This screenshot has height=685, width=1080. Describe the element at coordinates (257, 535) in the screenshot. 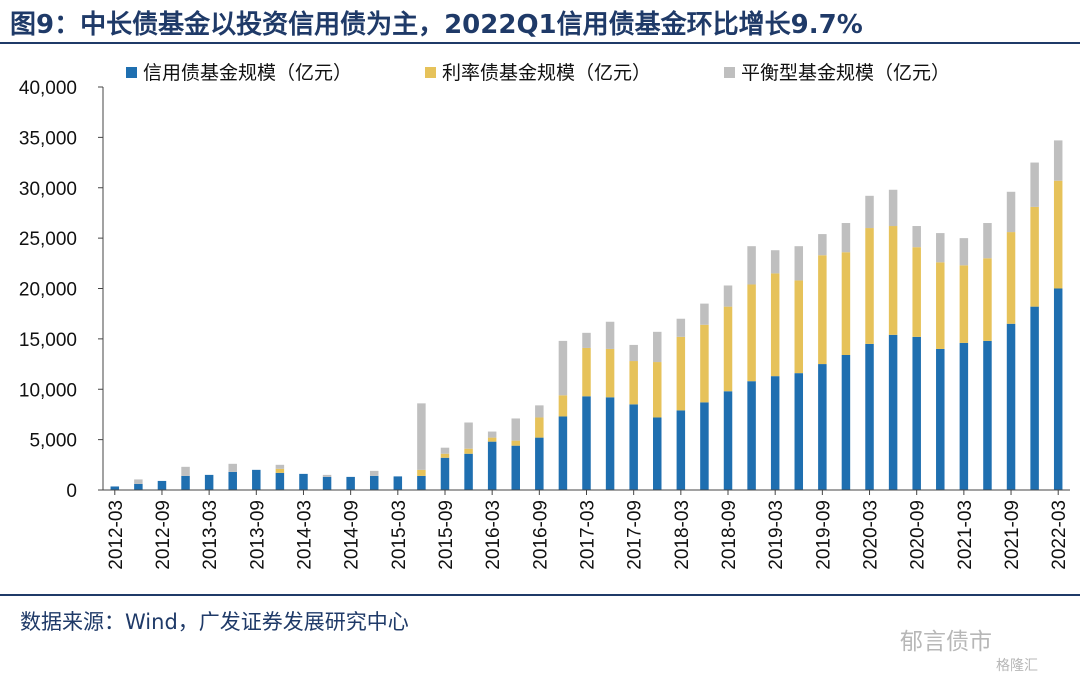

I see `x-tick-label: 2013-09` at that location.